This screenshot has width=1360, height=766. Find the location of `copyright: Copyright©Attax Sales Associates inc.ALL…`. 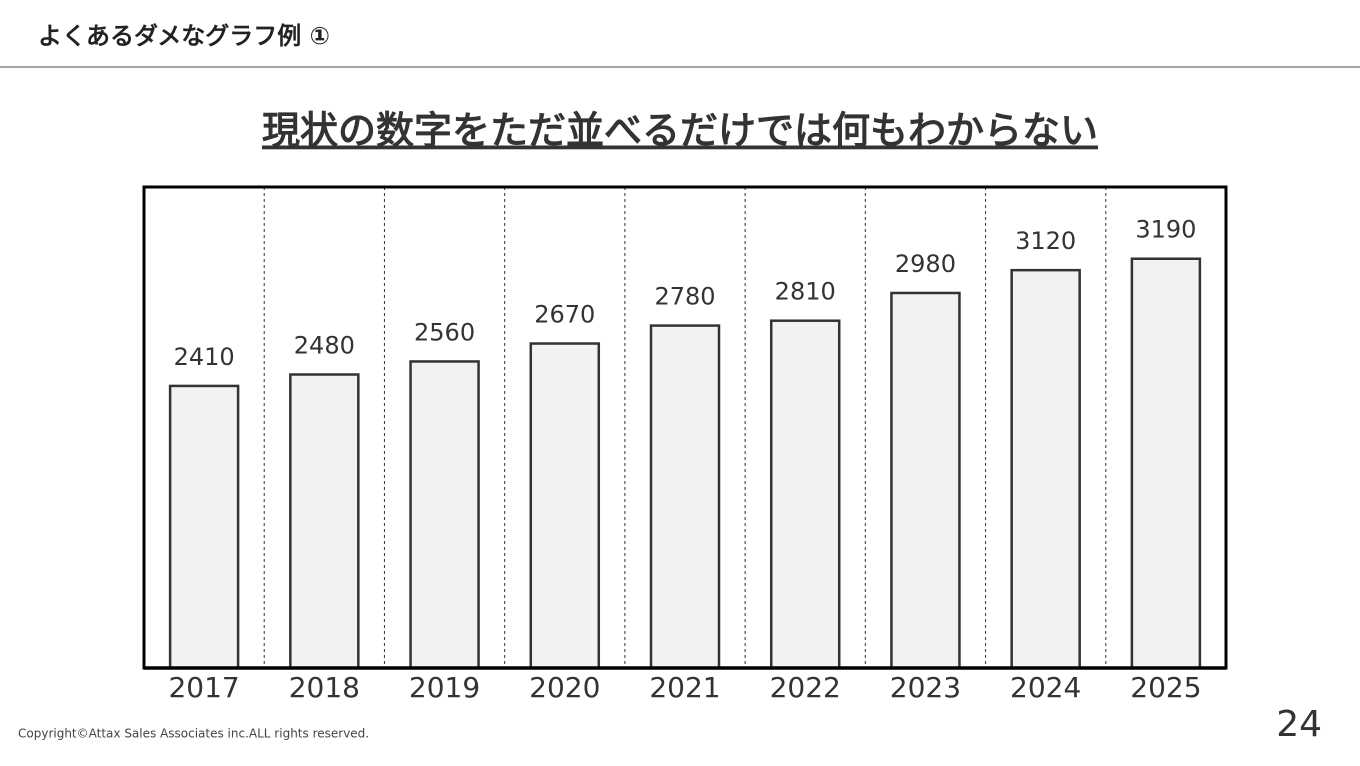

copyright: Copyright©Attax Sales Associates inc.ALL… is located at coordinates (193, 734).